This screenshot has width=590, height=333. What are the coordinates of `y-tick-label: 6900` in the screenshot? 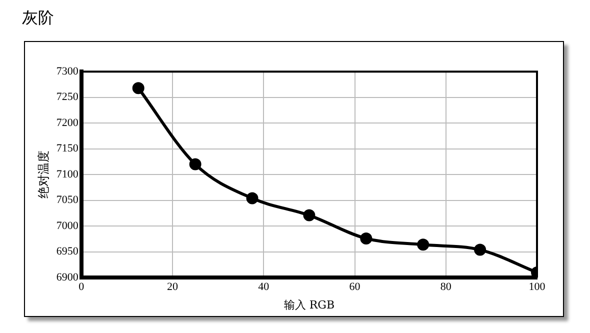 It's located at (67, 277).